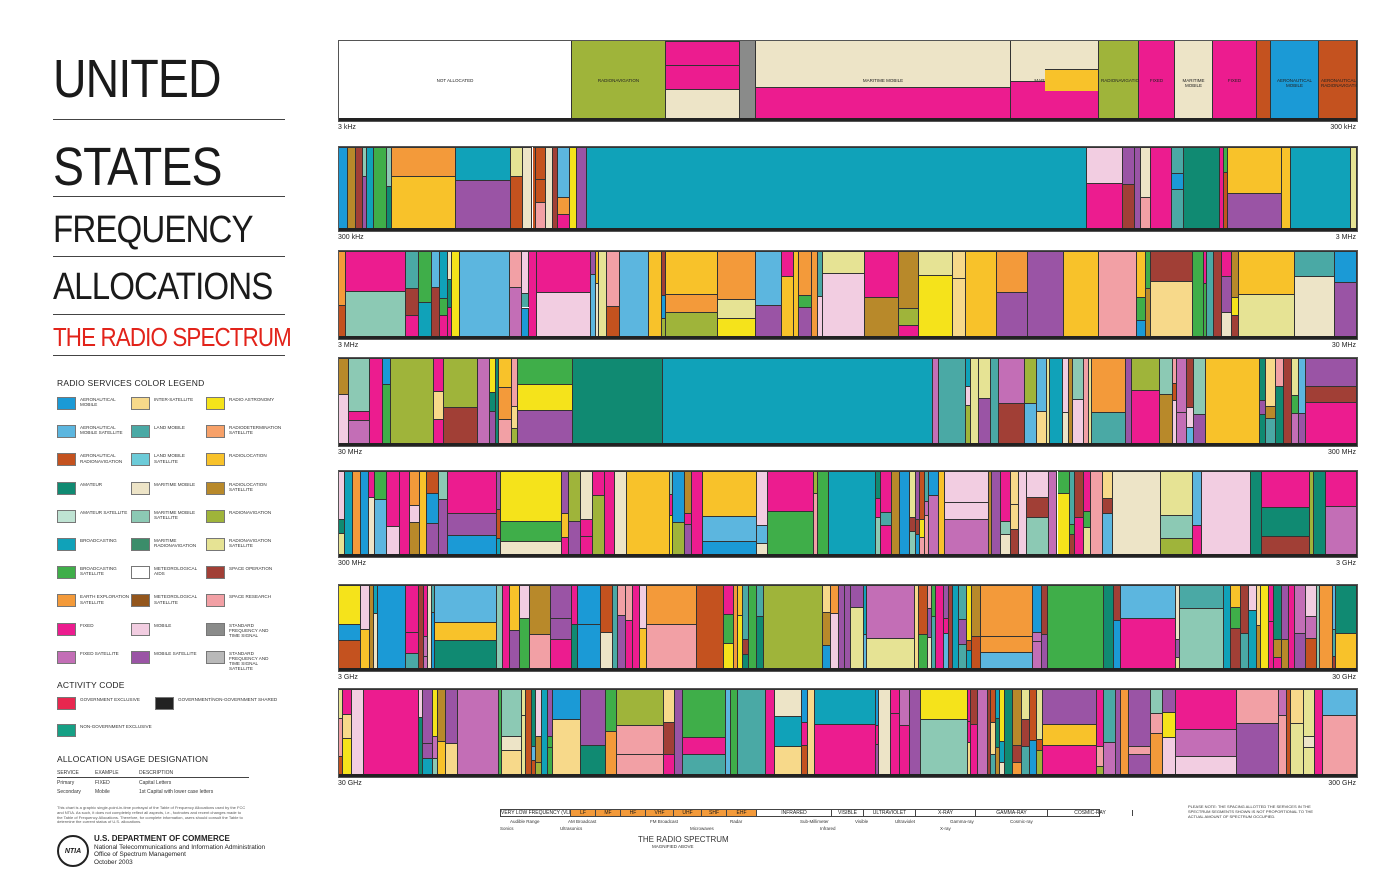  I want to click on legend-heading: RADIO SERVICES COLOR LEGEND, so click(131, 383).